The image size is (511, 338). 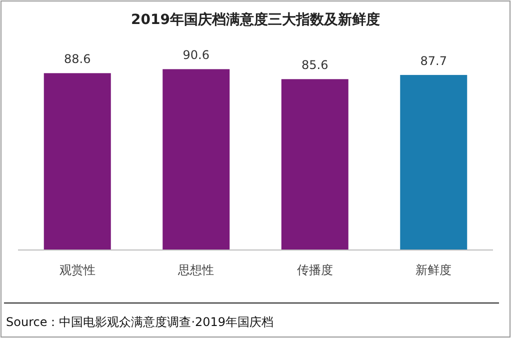 What do you see at coordinates (140, 322) in the screenshot?
I see `source-note: Source：中国电影观众满意度调查·2019年国庆档` at bounding box center [140, 322].